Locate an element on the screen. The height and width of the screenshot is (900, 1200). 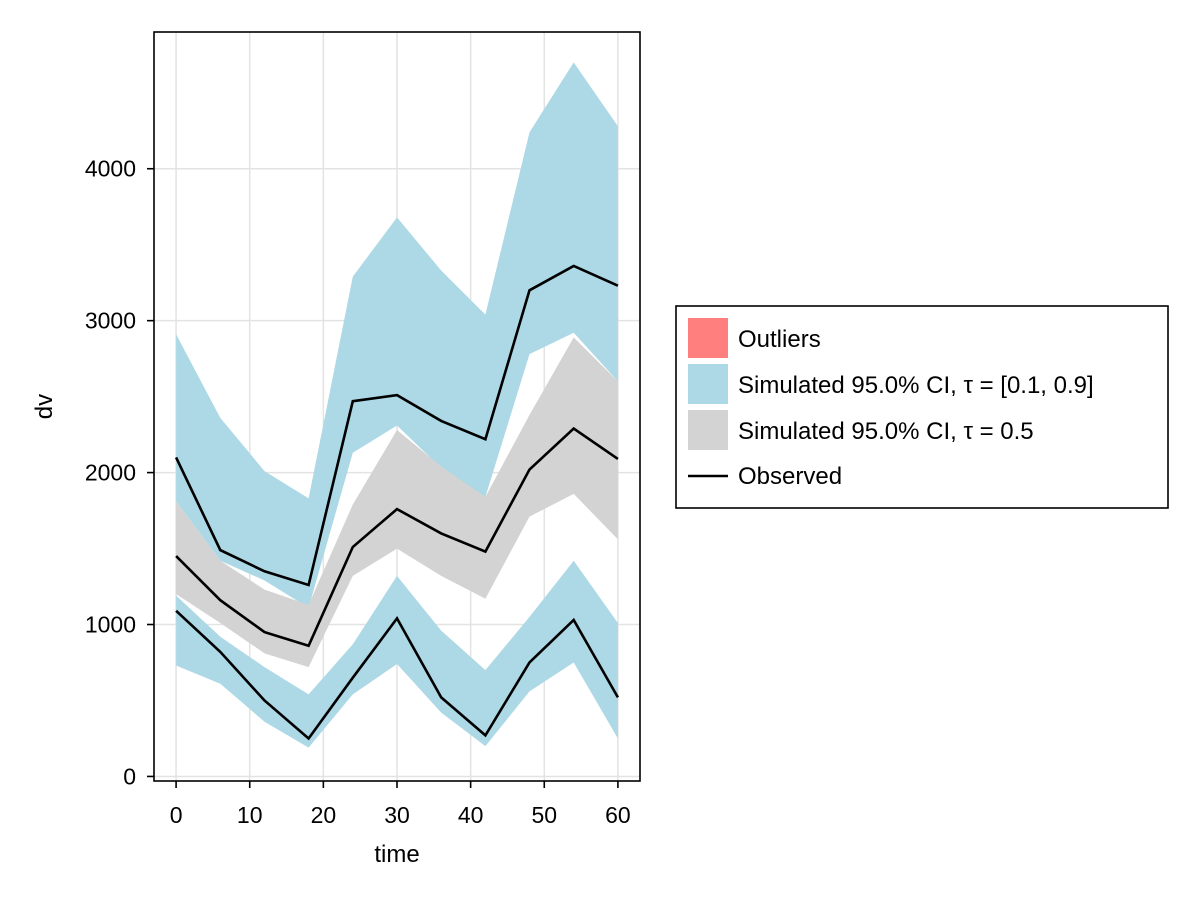
observed-line-q0.5 is located at coordinates (397, 537).